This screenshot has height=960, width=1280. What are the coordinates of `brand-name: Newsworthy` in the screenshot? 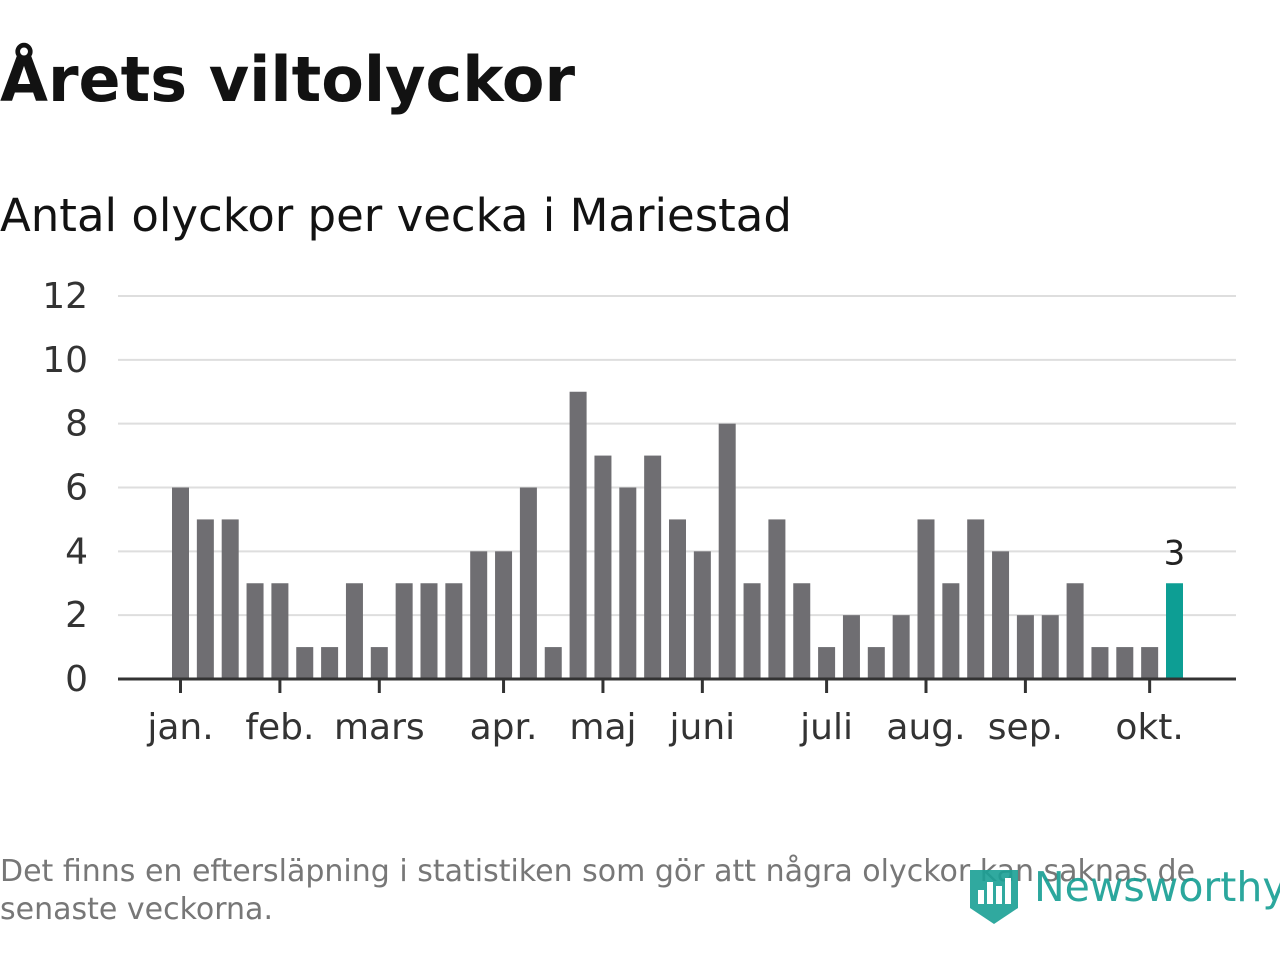 It's located at (1157, 887).